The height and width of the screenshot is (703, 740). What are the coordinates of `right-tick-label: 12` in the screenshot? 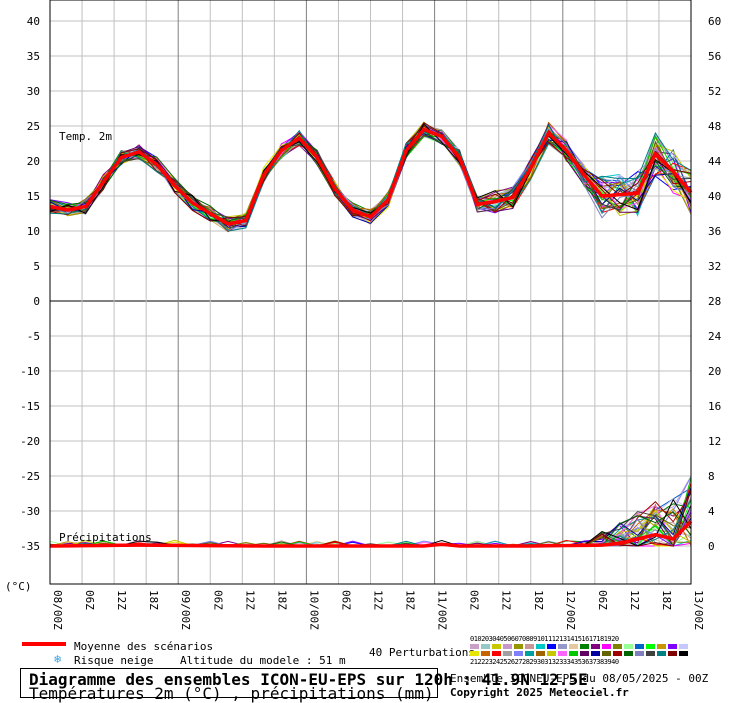 It's located at (714, 441).